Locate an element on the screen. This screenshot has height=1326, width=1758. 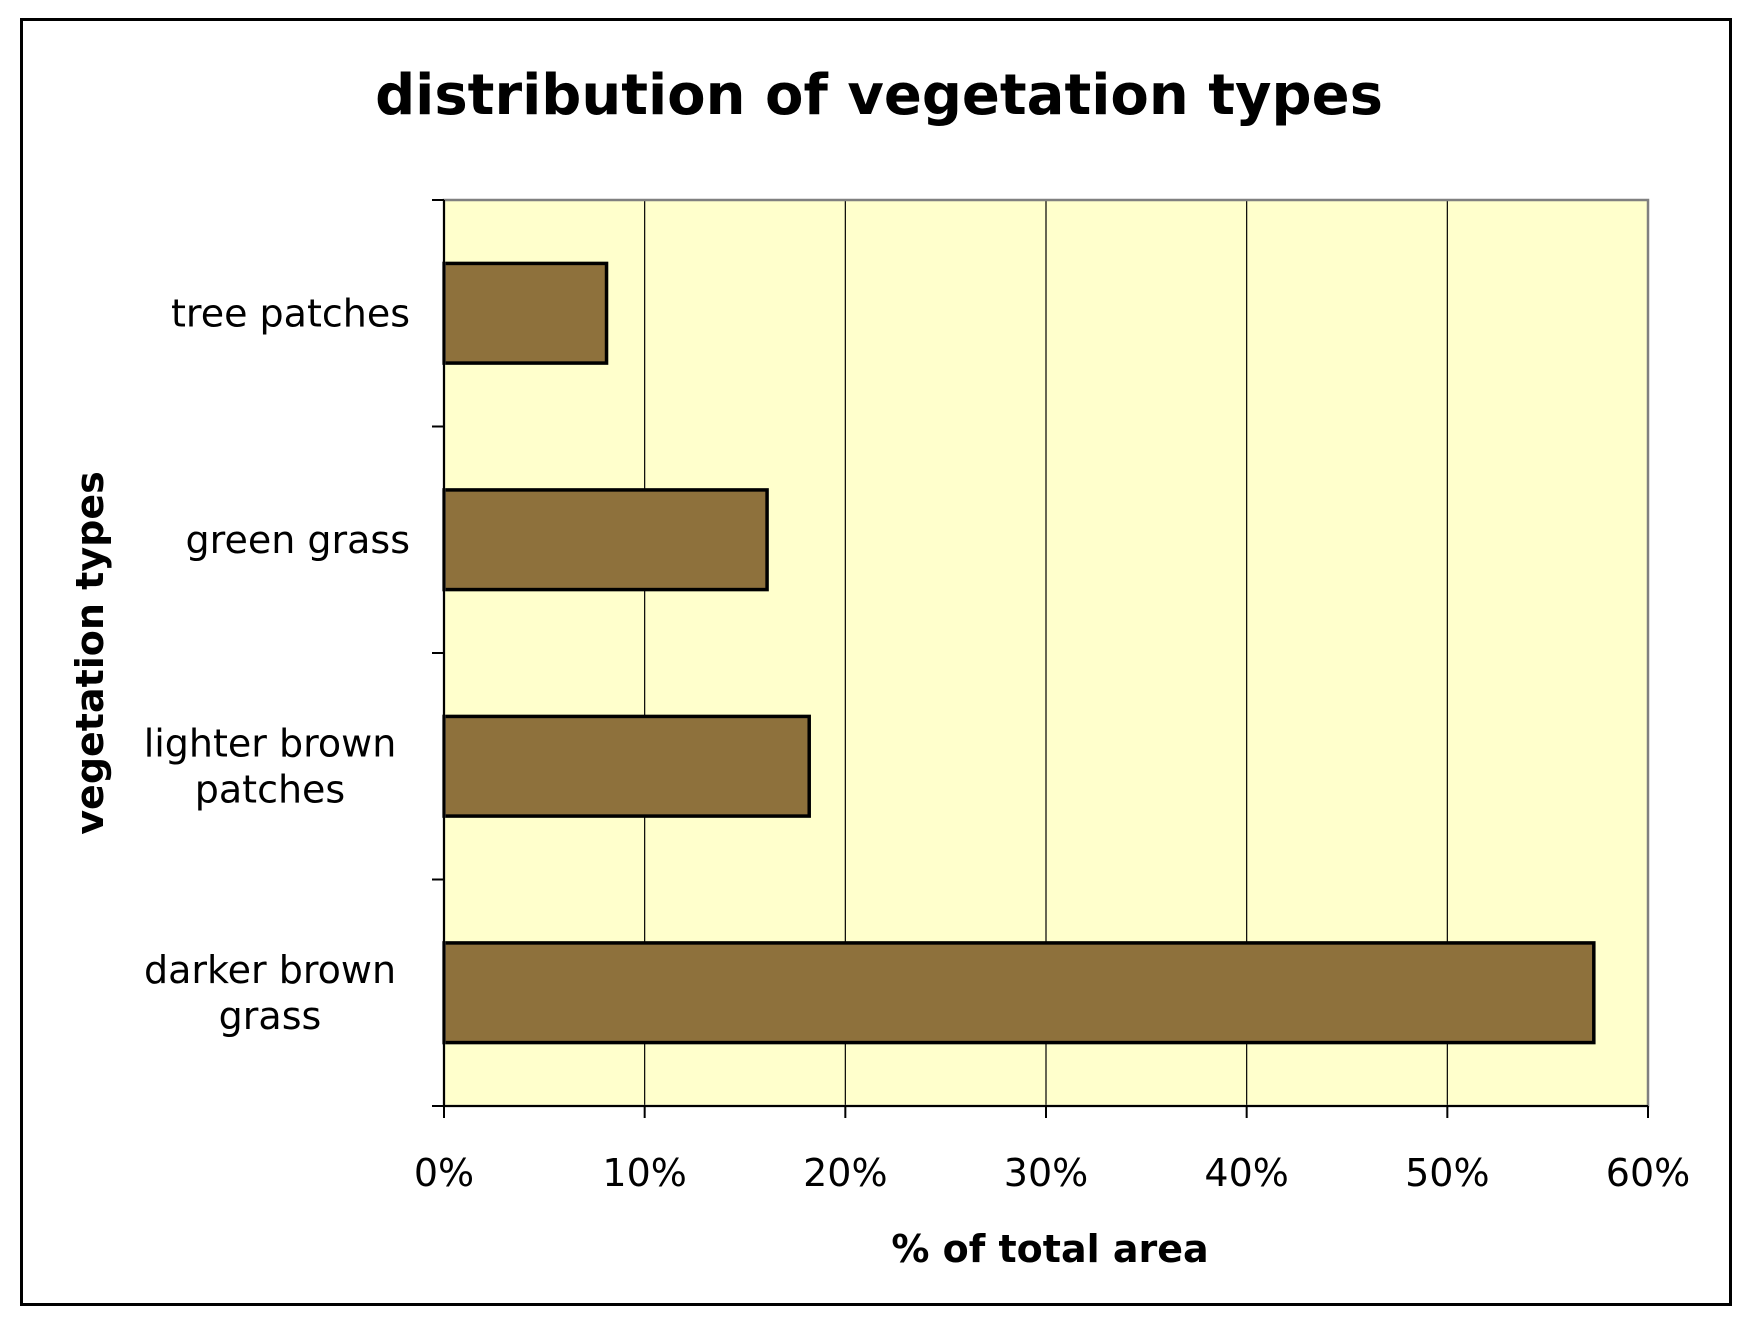
y-axis-title: vegetation types is located at coordinates (90, 652).